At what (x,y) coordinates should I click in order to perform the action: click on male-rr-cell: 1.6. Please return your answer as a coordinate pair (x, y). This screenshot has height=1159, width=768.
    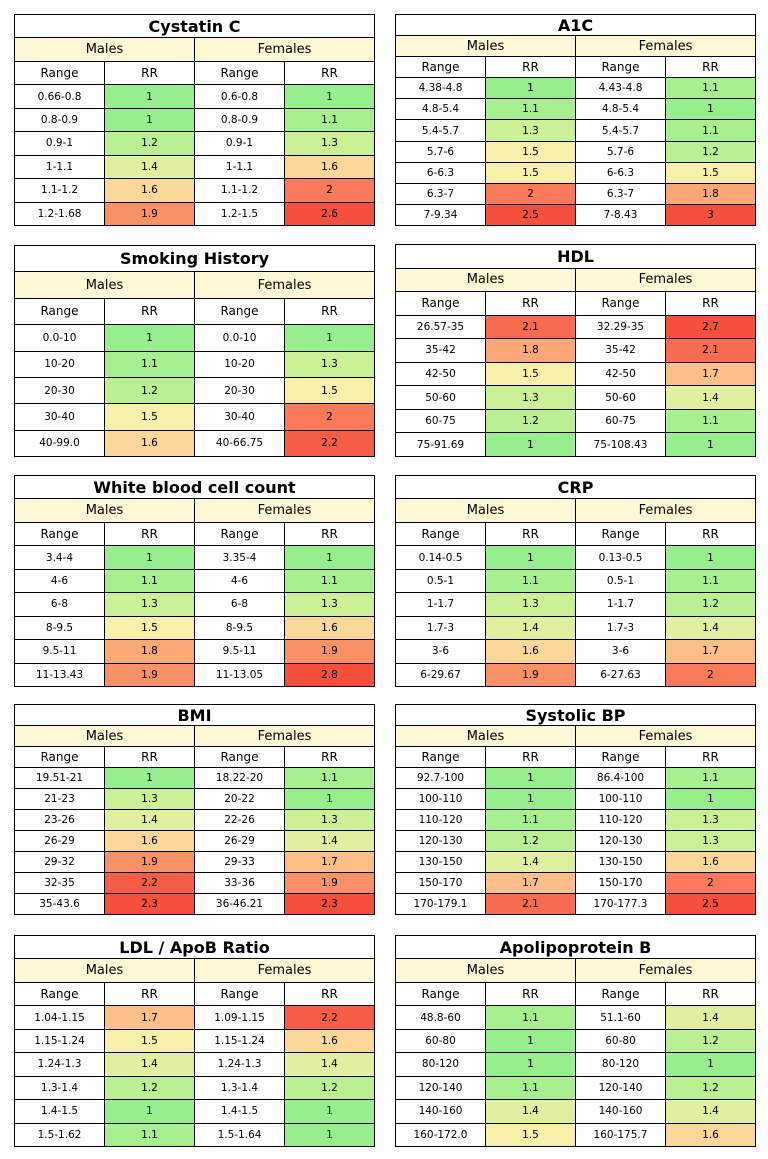
    Looking at the image, I should click on (530, 651).